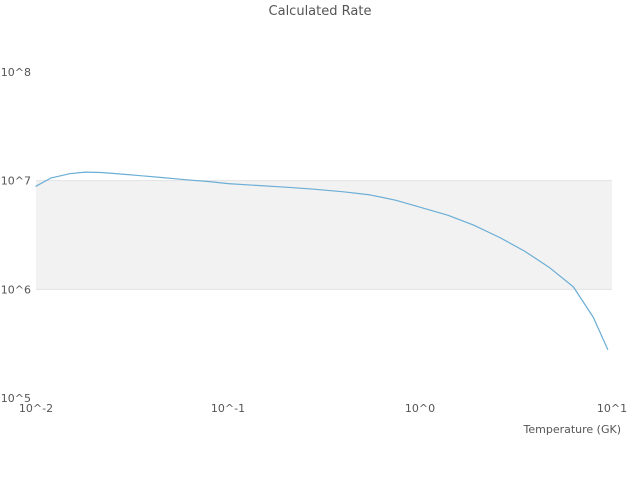 Image resolution: width=640 pixels, height=480 pixels. Describe the element at coordinates (228, 408) in the screenshot. I see `x-tick-label: 10^-1` at that location.